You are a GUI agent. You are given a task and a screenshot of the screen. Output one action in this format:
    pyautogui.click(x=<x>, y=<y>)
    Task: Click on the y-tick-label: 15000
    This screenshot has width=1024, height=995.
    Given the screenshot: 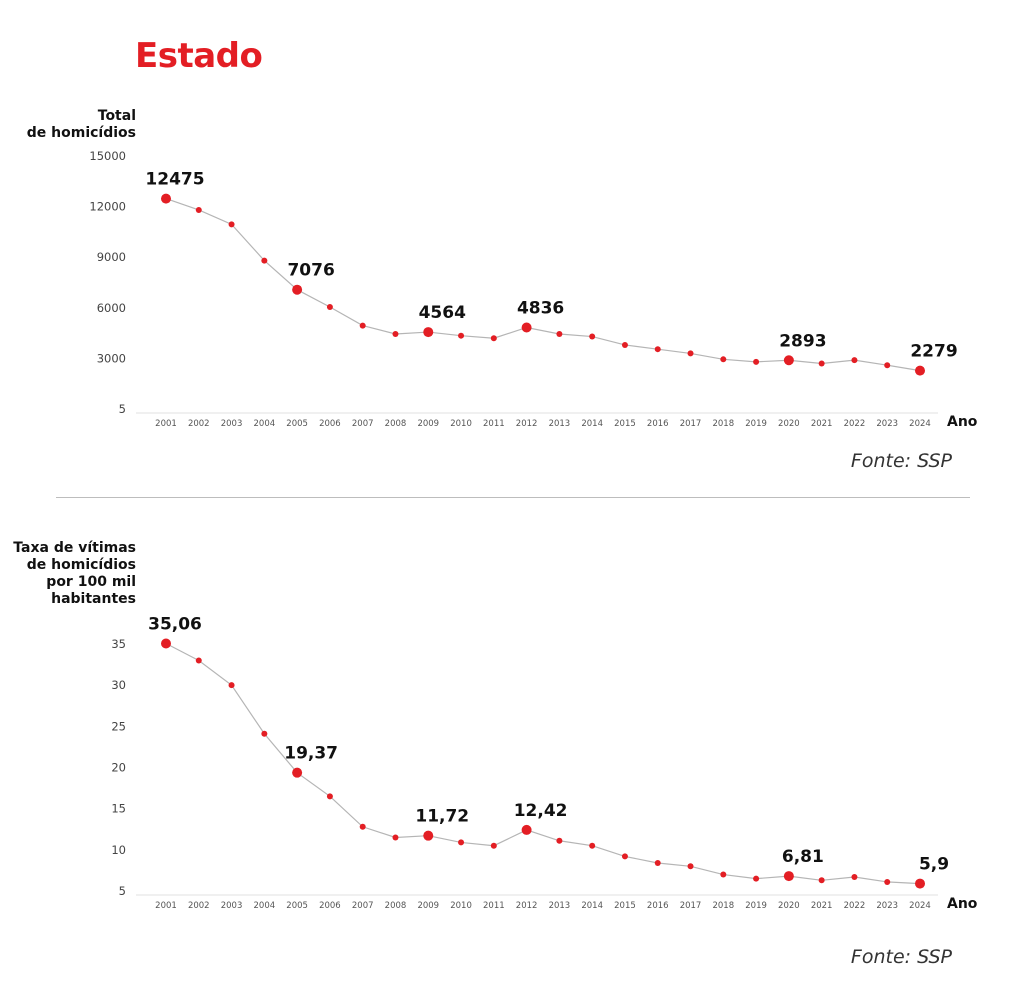 What is the action you would take?
    pyautogui.click(x=107, y=156)
    